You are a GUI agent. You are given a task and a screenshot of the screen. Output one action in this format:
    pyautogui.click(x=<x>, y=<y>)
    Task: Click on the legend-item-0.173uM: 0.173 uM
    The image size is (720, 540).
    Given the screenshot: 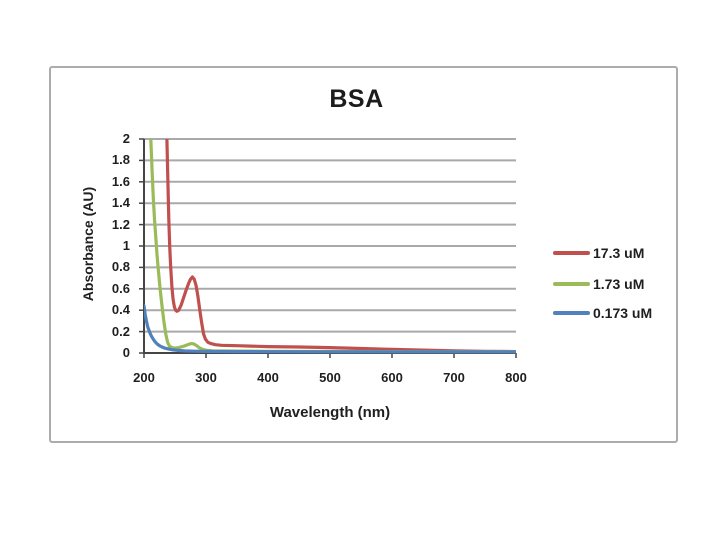 What is the action you would take?
    pyautogui.click(x=602, y=313)
    